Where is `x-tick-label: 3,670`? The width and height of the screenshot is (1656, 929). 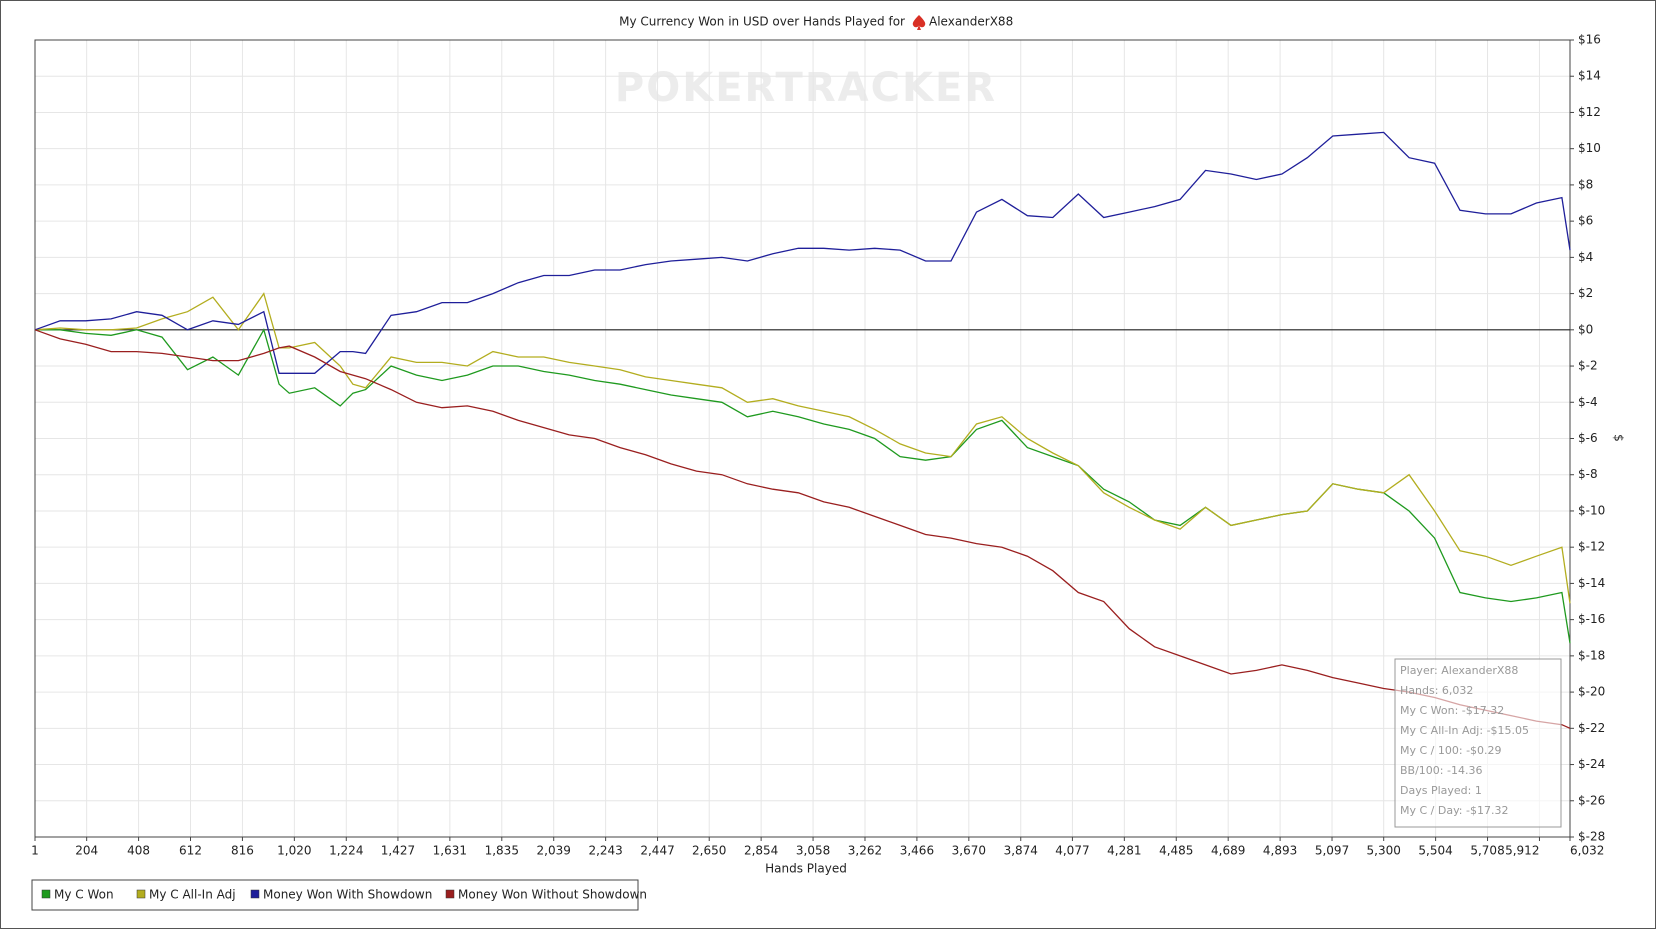 x-tick-label: 3,670 is located at coordinates (969, 851).